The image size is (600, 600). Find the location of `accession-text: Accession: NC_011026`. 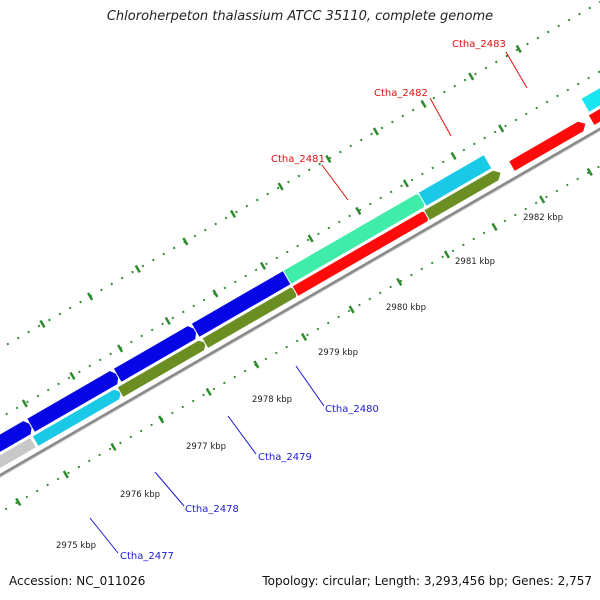

accession-text: Accession: NC_011026 is located at coordinates (77, 581).